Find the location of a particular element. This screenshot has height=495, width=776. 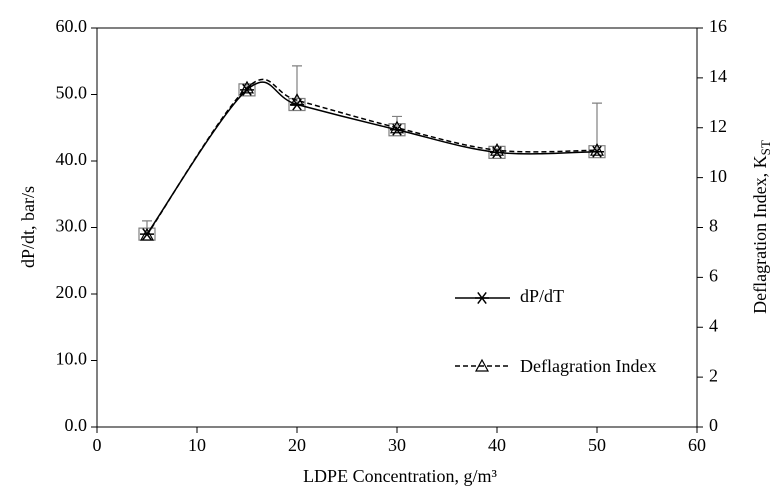

y2-tick-label: 8 is located at coordinates (713, 226).